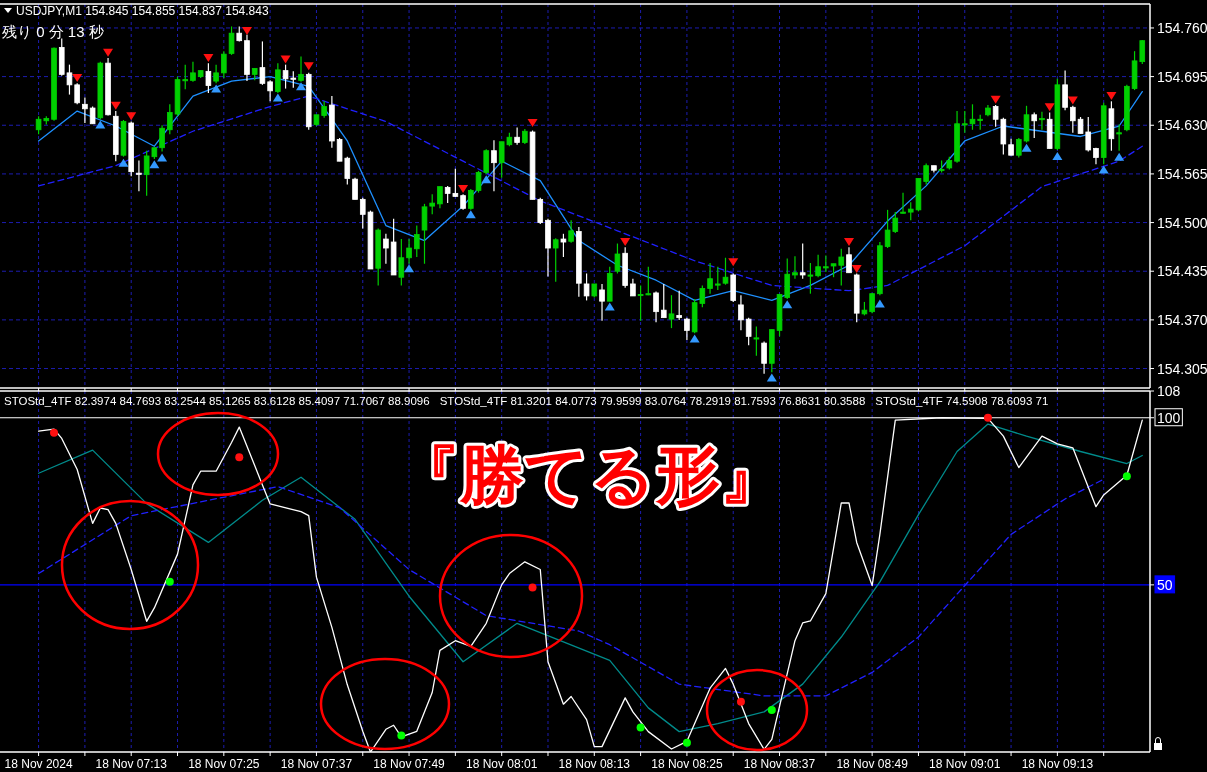 Image resolution: width=1207 pixels, height=772 pixels. Describe the element at coordinates (779, 764) in the screenshot. I see `x-tick-label: 18 Nov 08:37` at that location.